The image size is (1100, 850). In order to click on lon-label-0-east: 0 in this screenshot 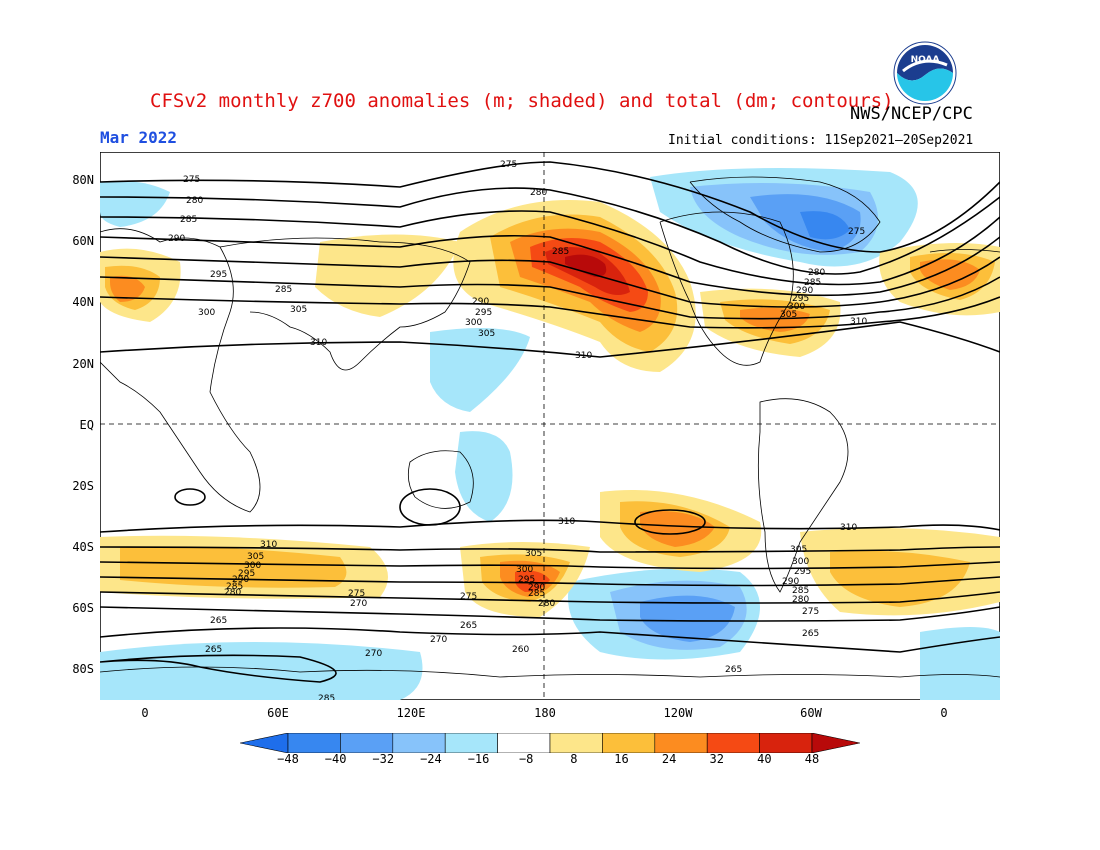, I will do `click(944, 713)`.